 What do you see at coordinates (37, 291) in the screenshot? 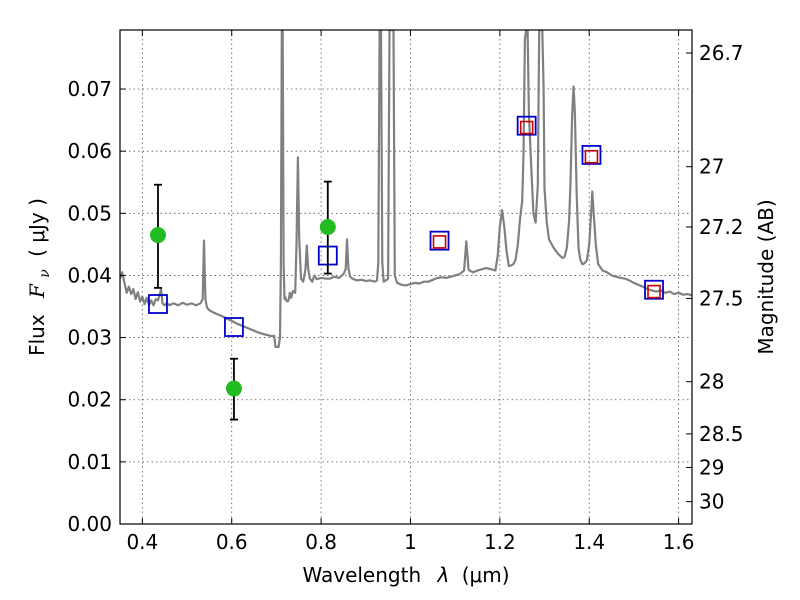
I see `y-axis-label-symbol: F` at bounding box center [37, 291].